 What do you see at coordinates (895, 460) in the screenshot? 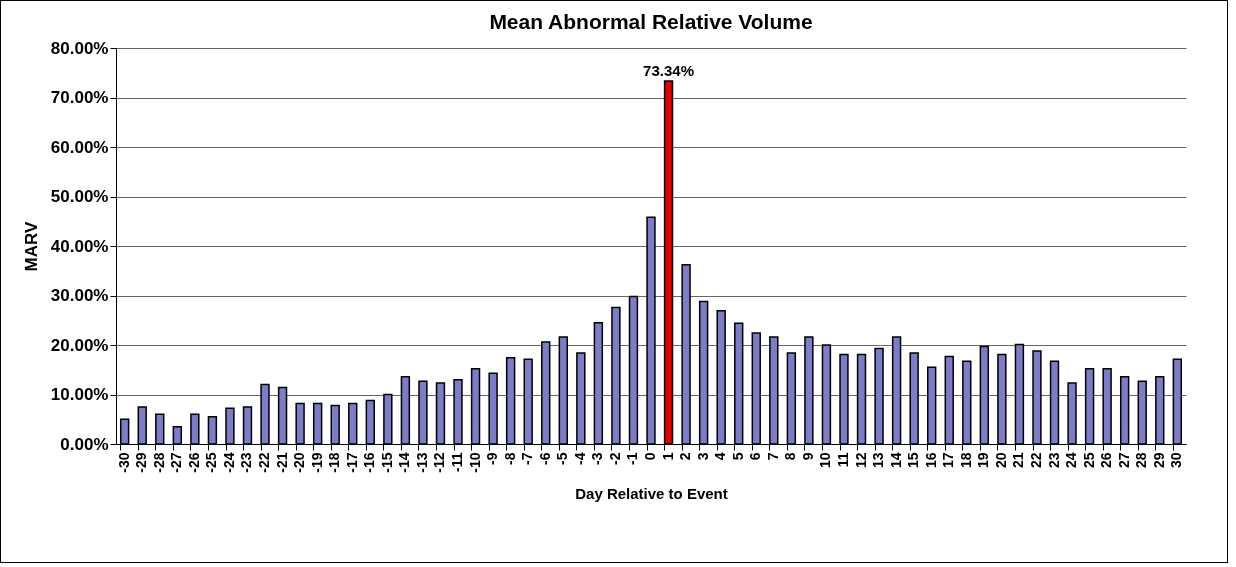
I see `x-tick-label: 14` at bounding box center [895, 460].